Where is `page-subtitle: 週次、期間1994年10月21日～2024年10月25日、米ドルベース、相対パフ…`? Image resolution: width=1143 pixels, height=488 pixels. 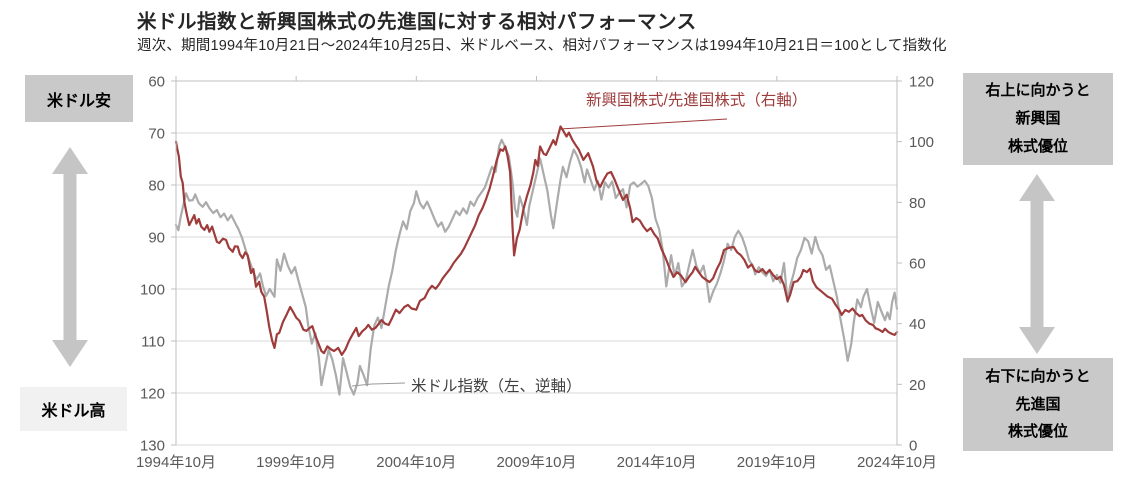
page-subtitle: 週次、期間1994年10月21日～2024年10月25日、米ドルベース、相対パフ… is located at coordinates (542, 46).